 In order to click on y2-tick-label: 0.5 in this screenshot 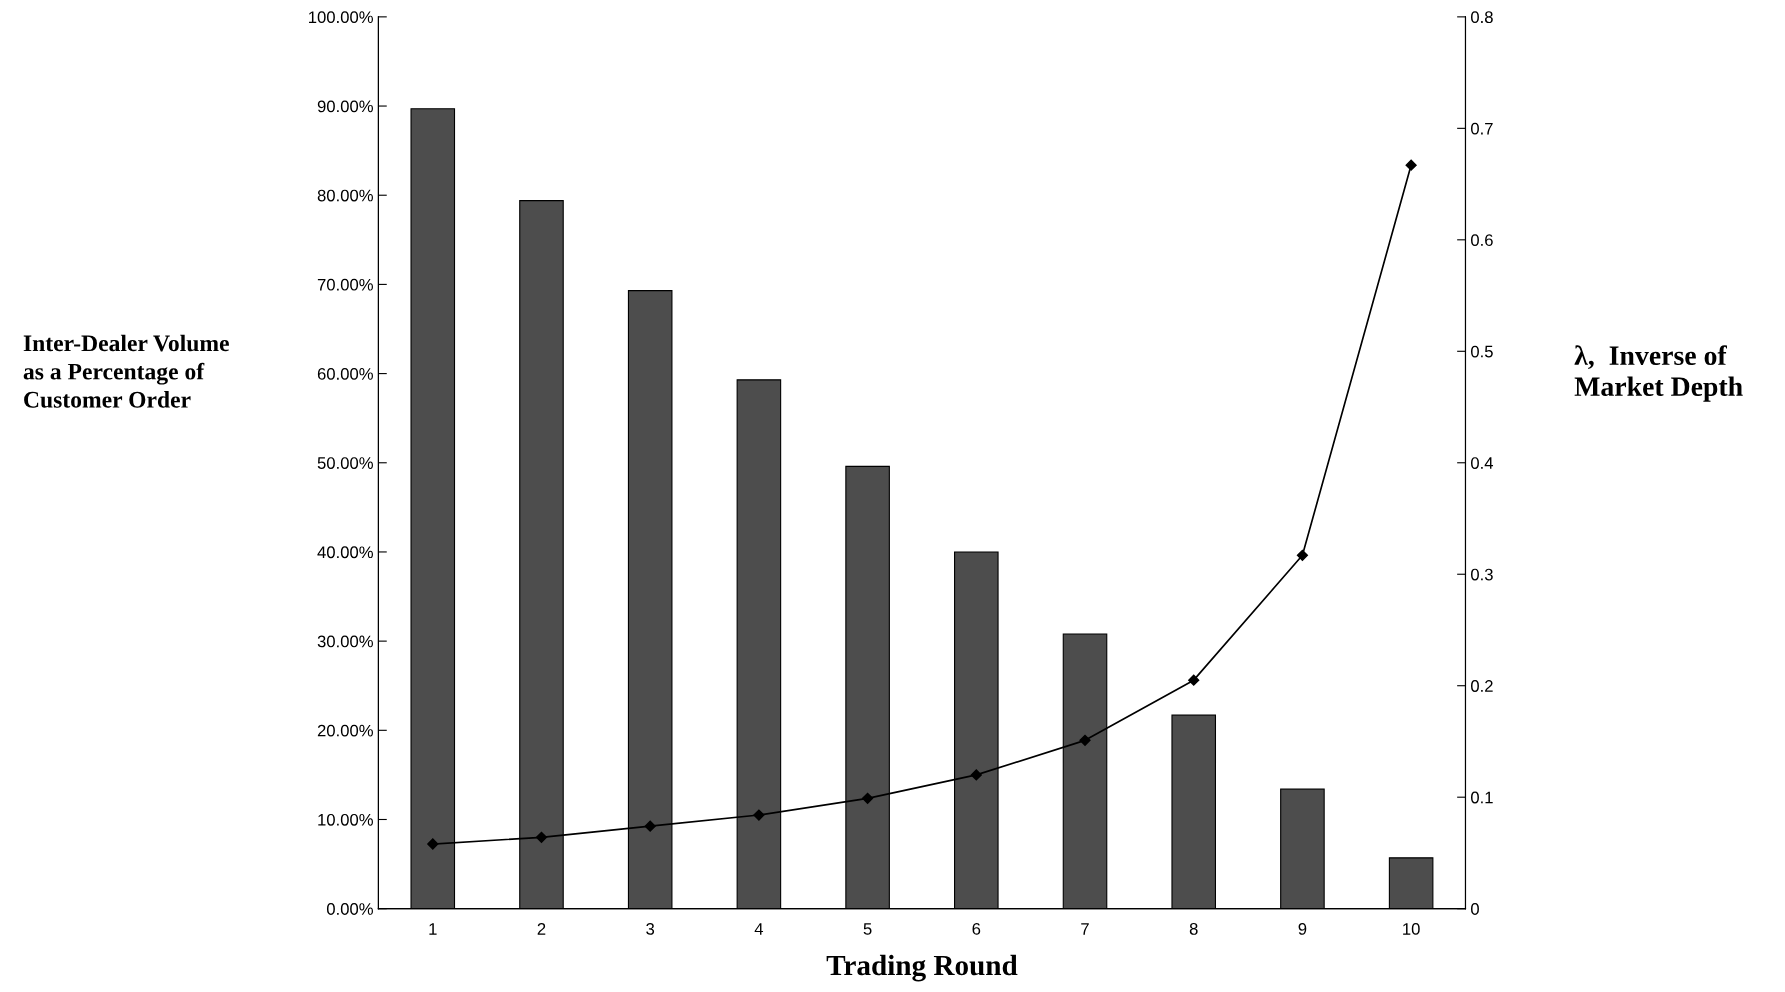, I will do `click(1482, 351)`.